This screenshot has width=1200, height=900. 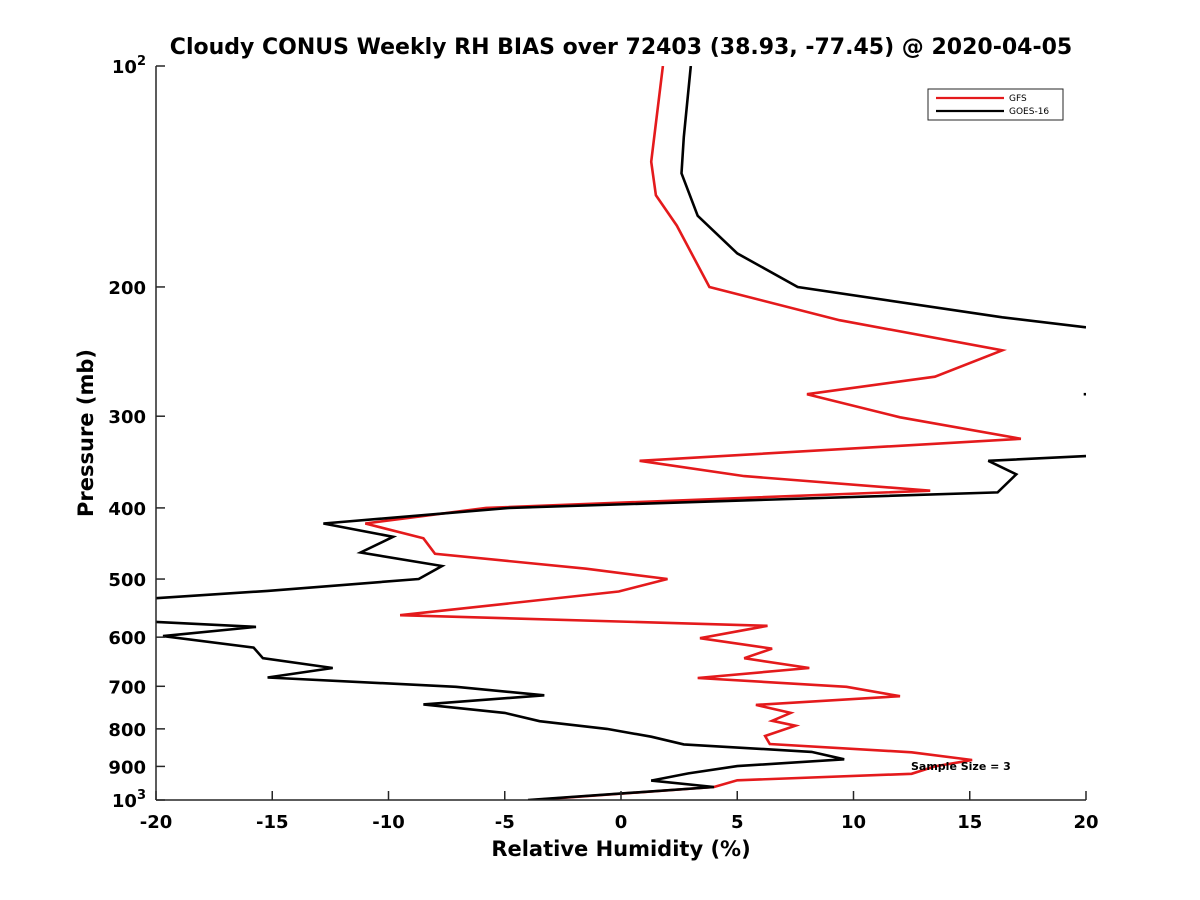 What do you see at coordinates (388, 822) in the screenshot?
I see `x-tick-label: -10` at bounding box center [388, 822].